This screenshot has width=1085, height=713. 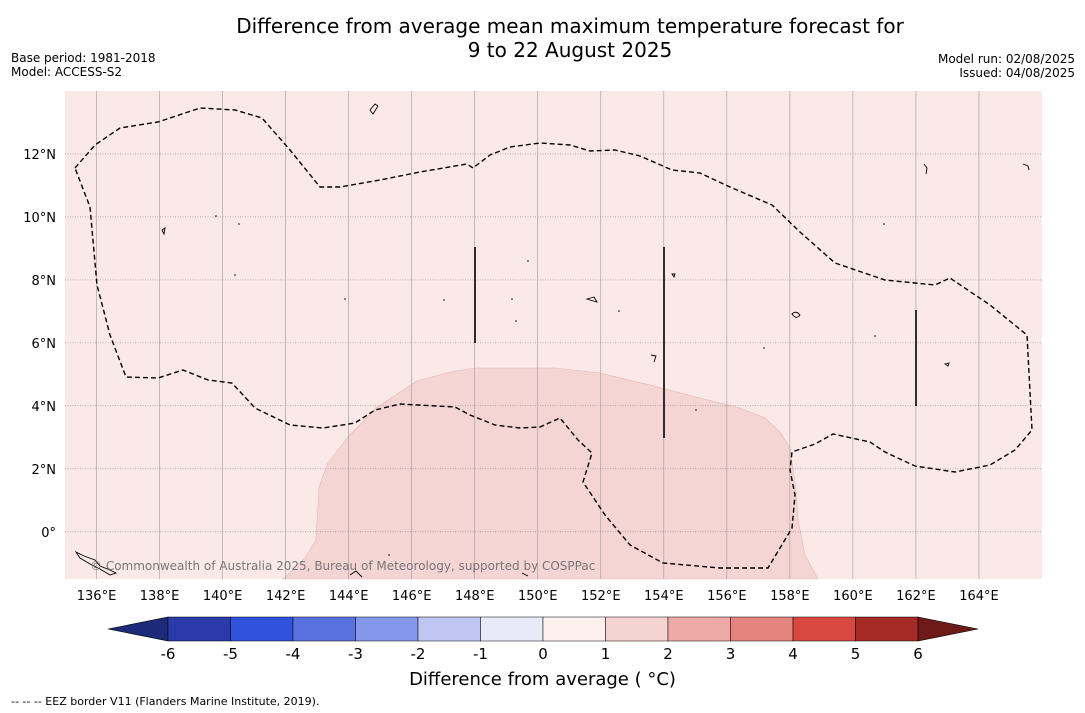 I want to click on lat-tick-label: 4°N, so click(x=44, y=407).